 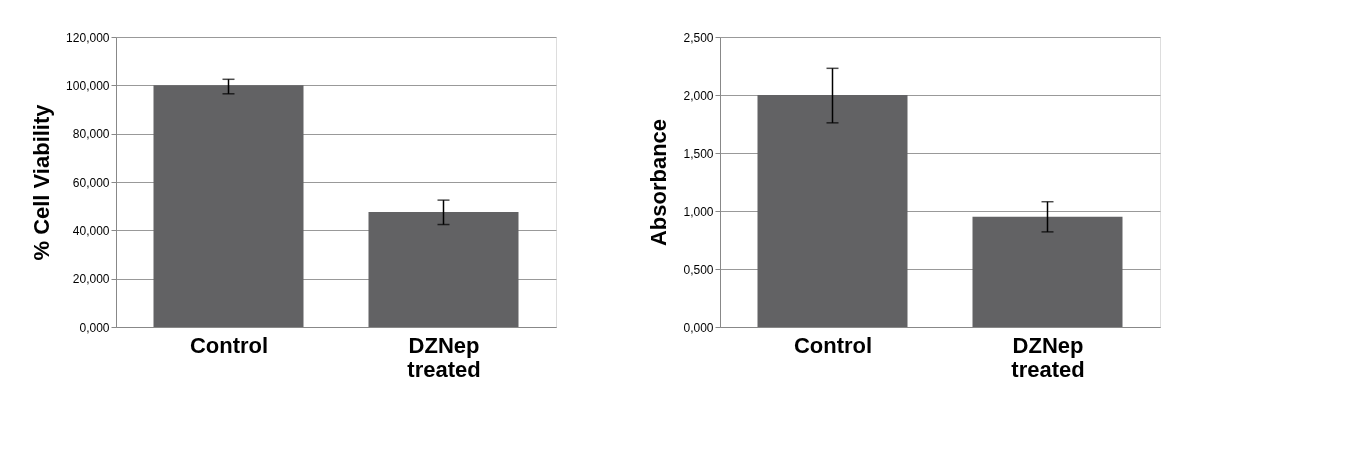 I want to click on y-tick-label: 0,500, so click(x=698, y=269).